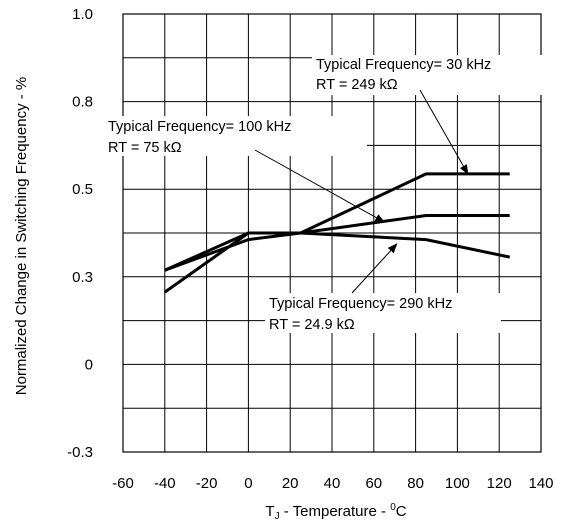  I want to click on x-tick-label: 80, so click(415, 483).